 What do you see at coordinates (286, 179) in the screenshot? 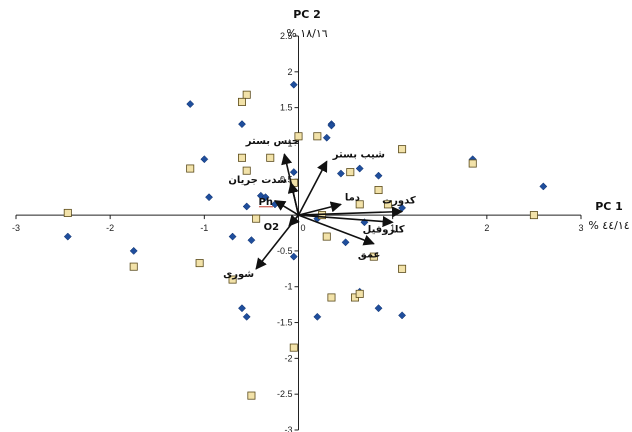
I see `y-tick-label: 0.5` at bounding box center [286, 179].